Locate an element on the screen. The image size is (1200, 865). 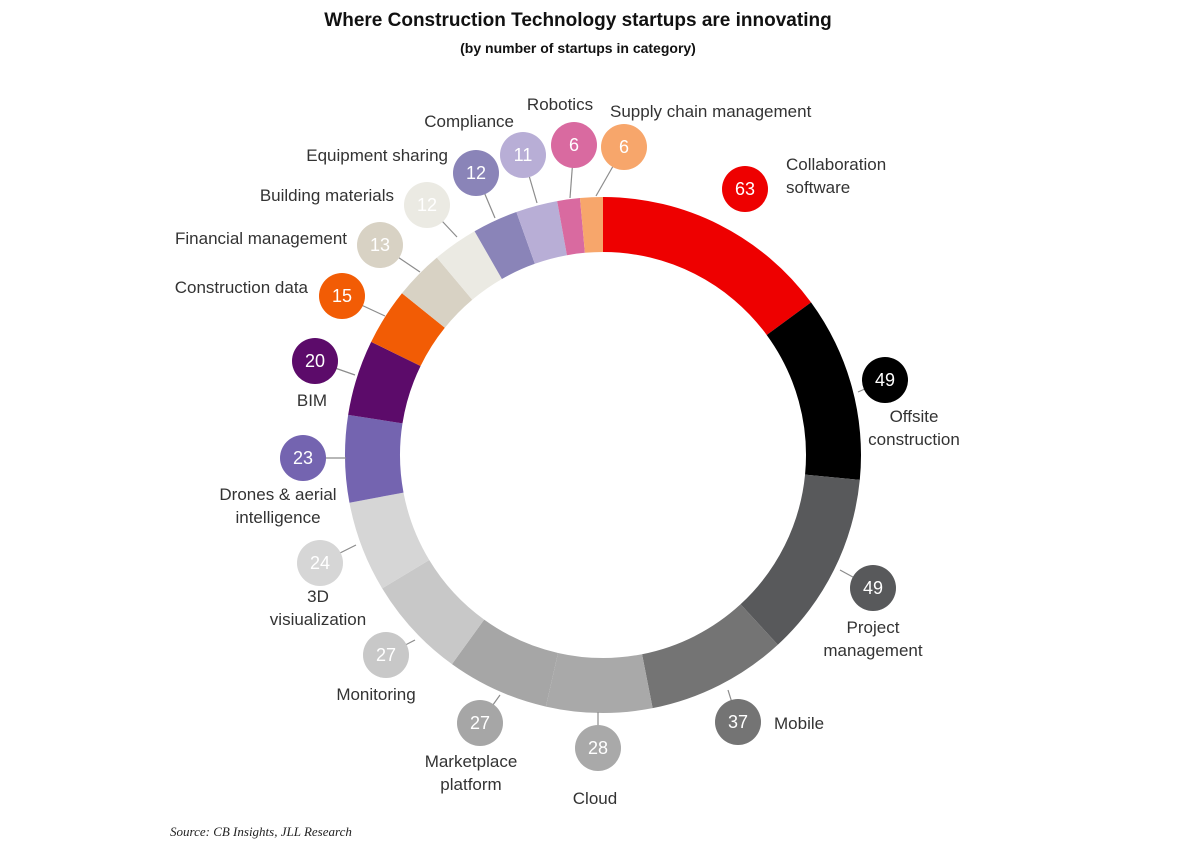
value-label-10: 15 is located at coordinates (342, 296).